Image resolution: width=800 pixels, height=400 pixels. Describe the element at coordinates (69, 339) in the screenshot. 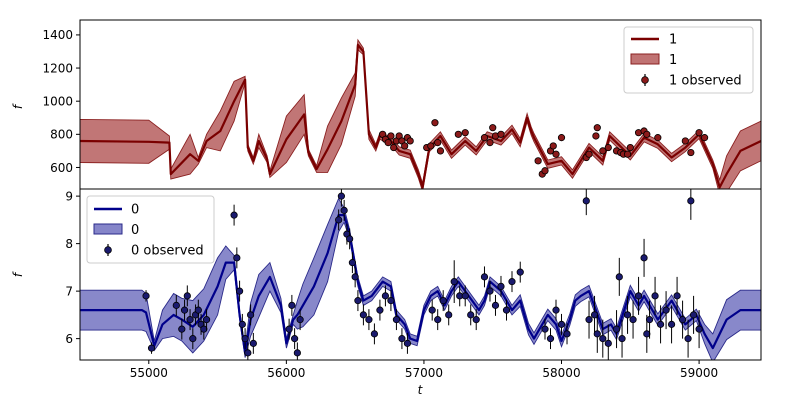

I see `bottom-y-tick-label: 6` at that location.